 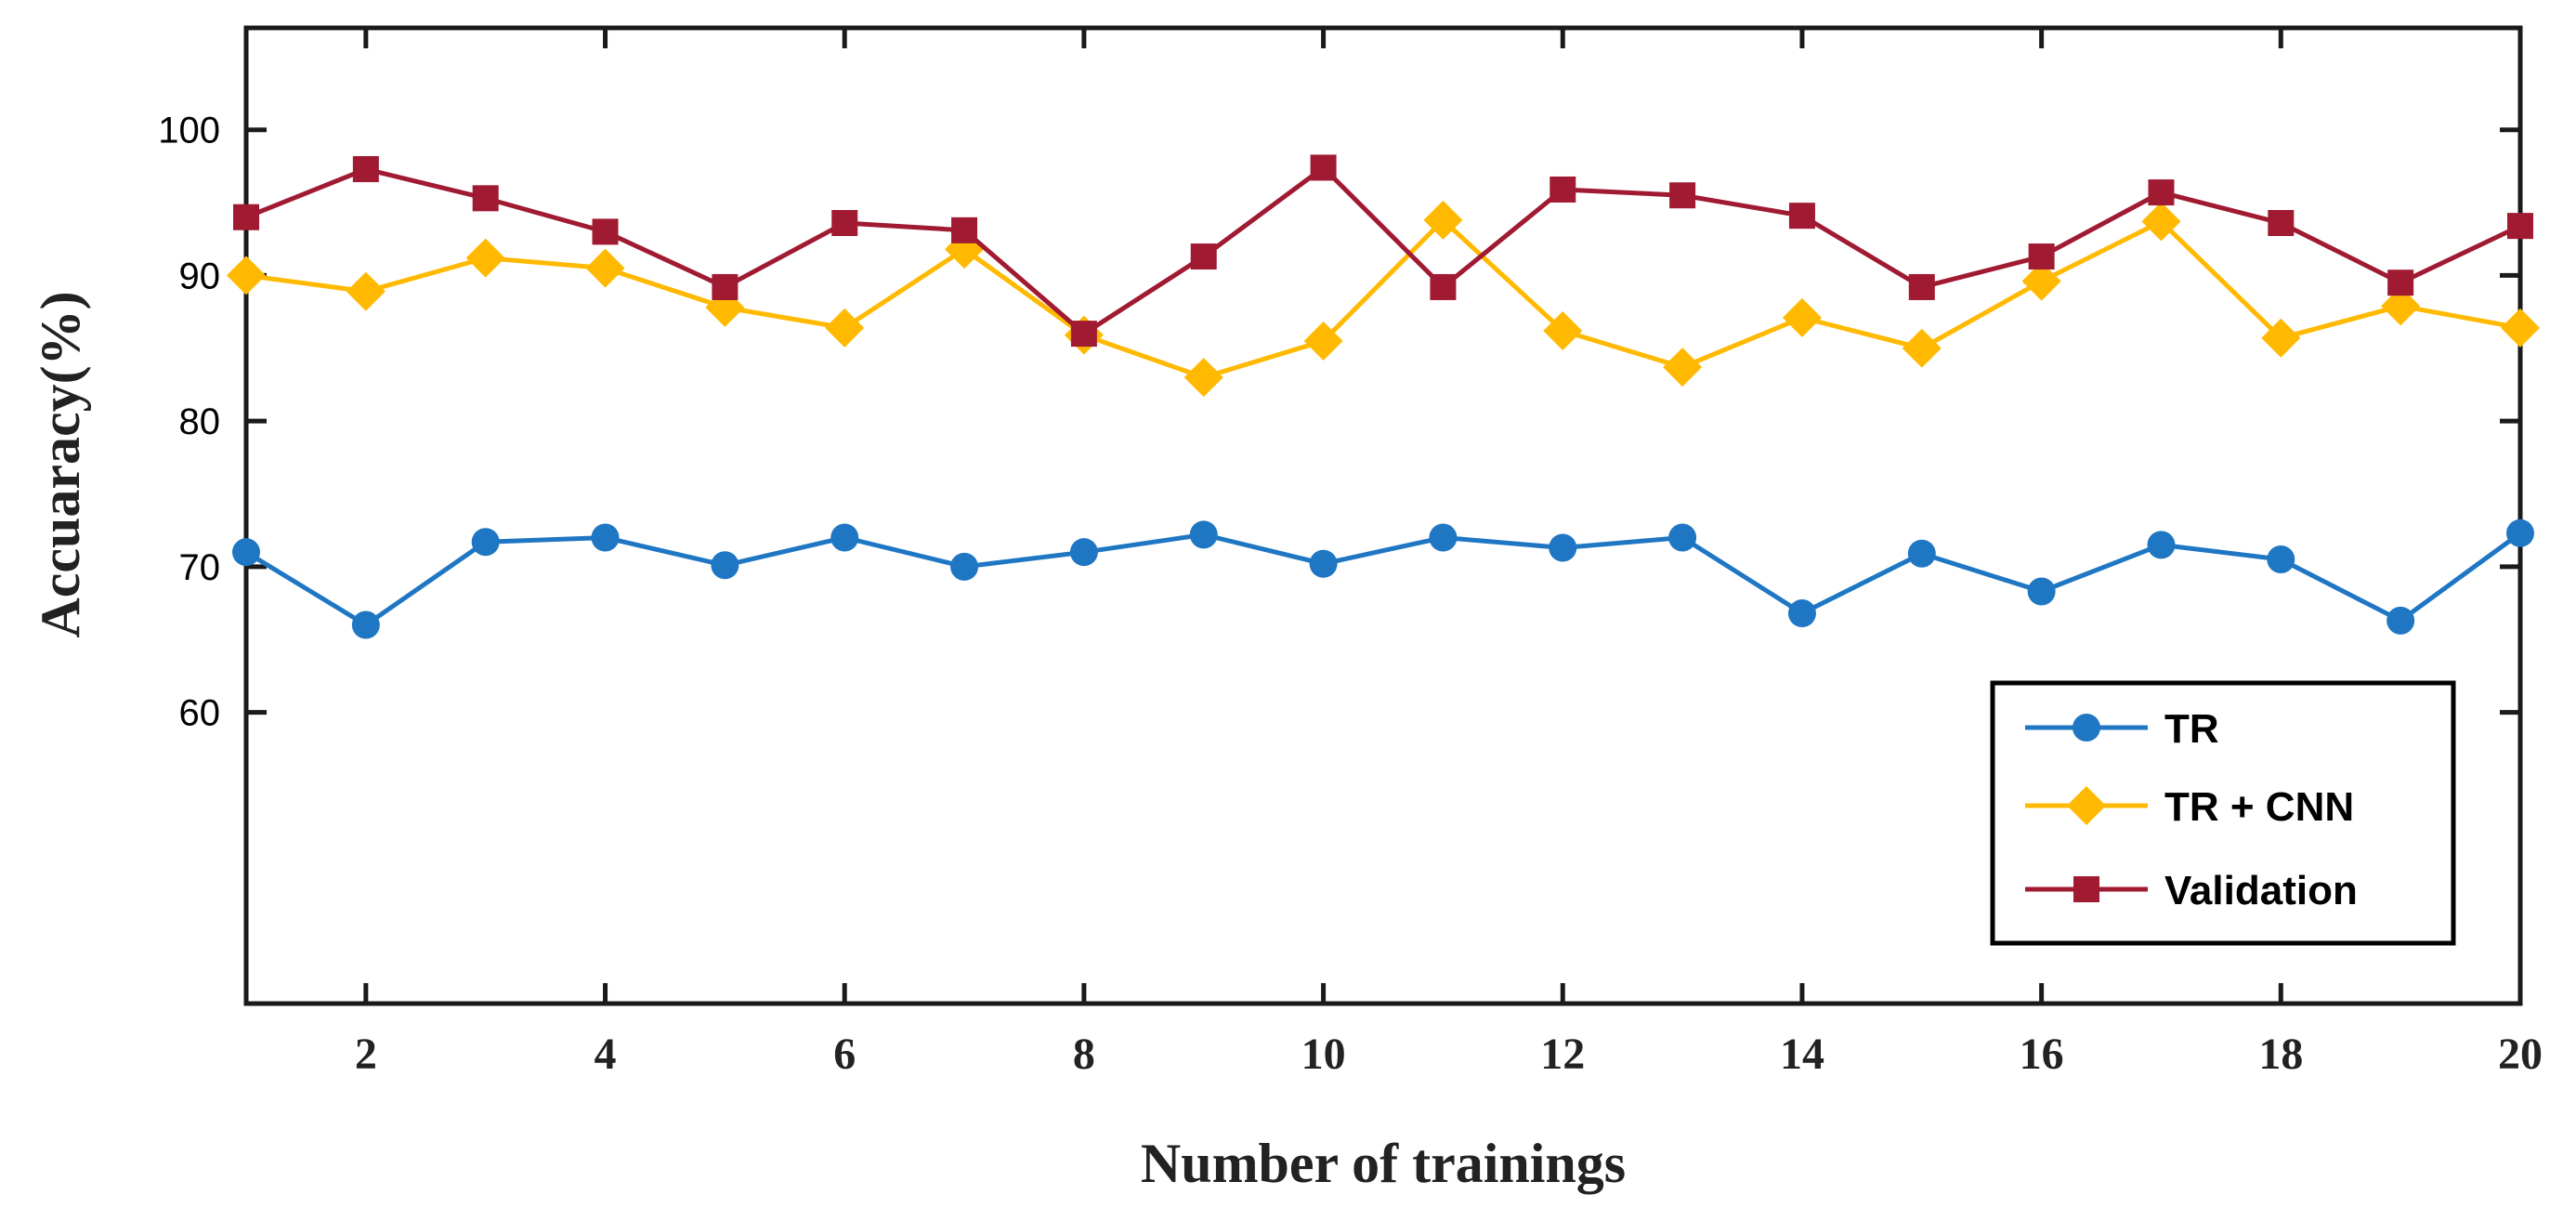 I want to click on series-tr-cnn, so click(x=1383, y=299).